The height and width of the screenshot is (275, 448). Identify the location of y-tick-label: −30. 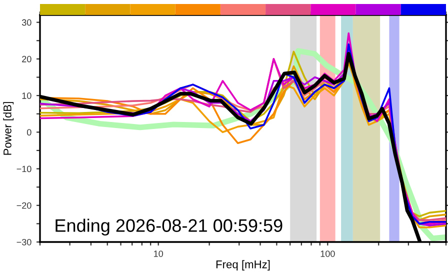
(24, 242).